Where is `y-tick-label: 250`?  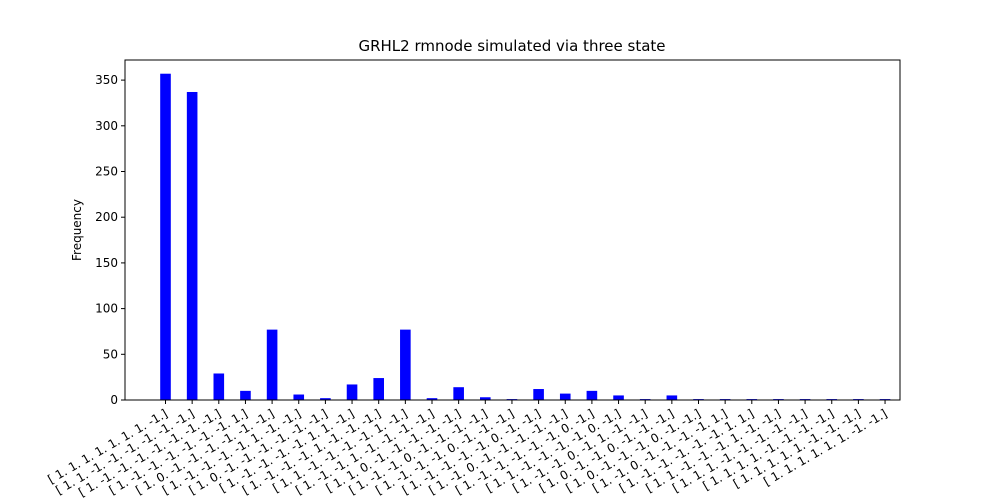 y-tick-label: 250 is located at coordinates (106, 172).